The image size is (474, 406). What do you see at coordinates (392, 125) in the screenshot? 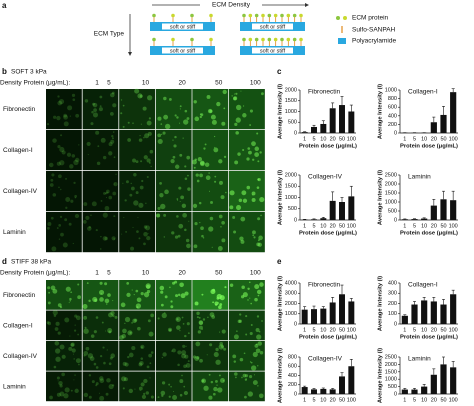
I see `y-tick-label: 200` at bounding box center [392, 125].